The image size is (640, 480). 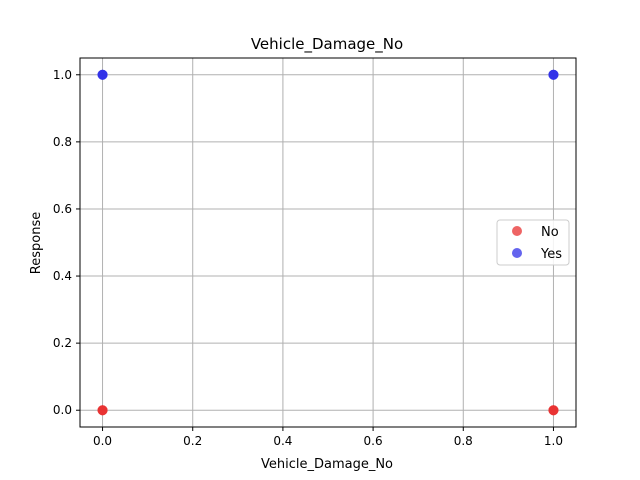 I want to click on y-tick-label: 0.8, so click(x=62, y=142).